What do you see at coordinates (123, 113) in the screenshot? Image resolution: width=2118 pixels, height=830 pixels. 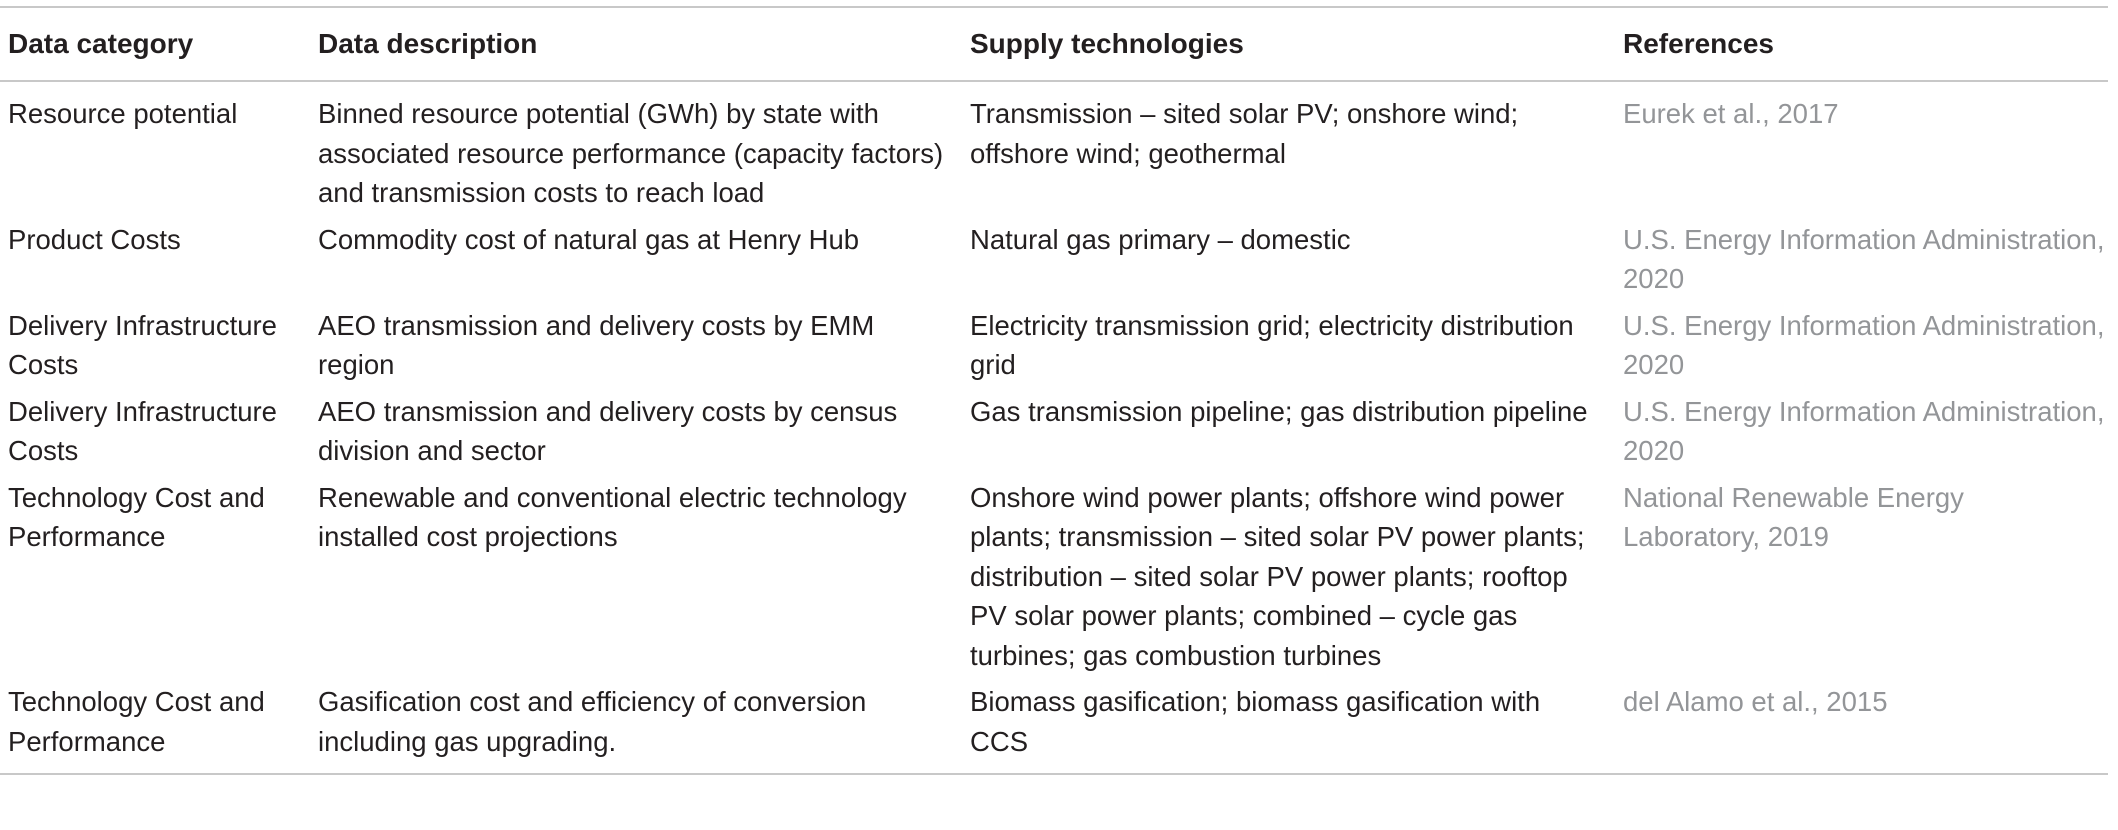 I see `cell-category: Resource potential` at bounding box center [123, 113].